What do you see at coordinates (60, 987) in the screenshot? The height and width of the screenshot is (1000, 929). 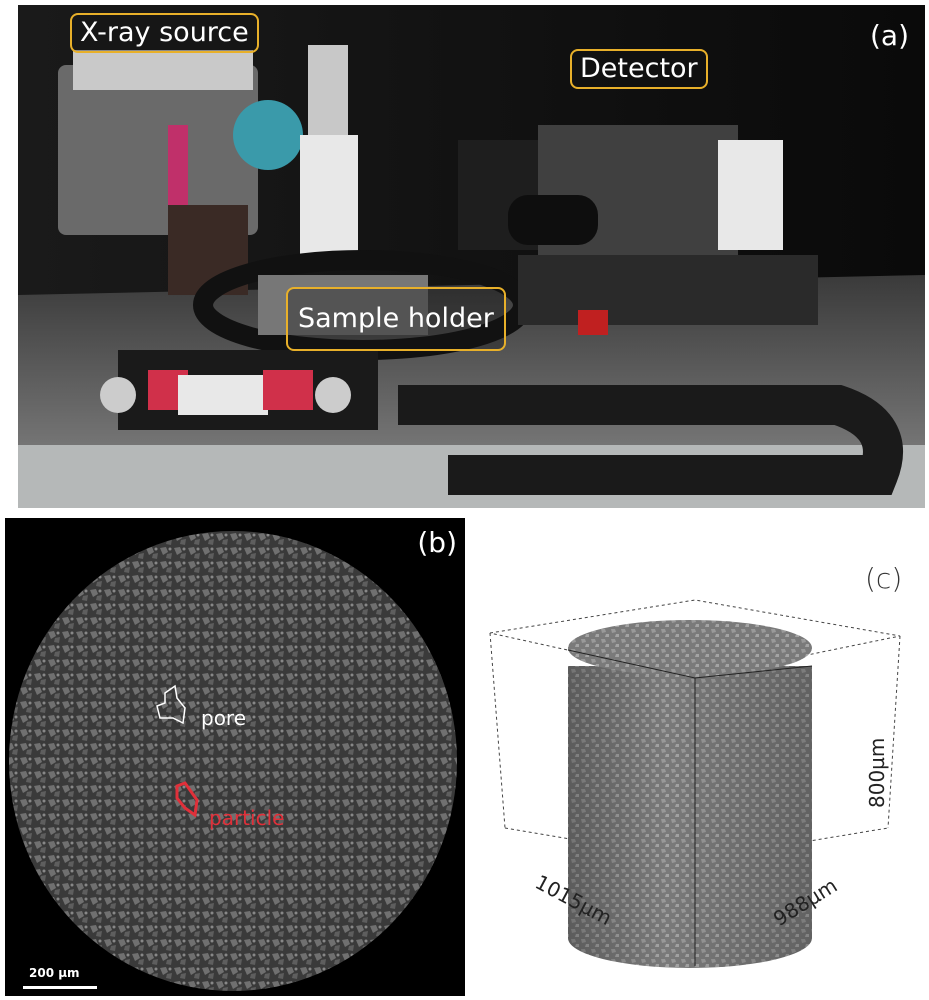 I see `scale-bar` at bounding box center [60, 987].